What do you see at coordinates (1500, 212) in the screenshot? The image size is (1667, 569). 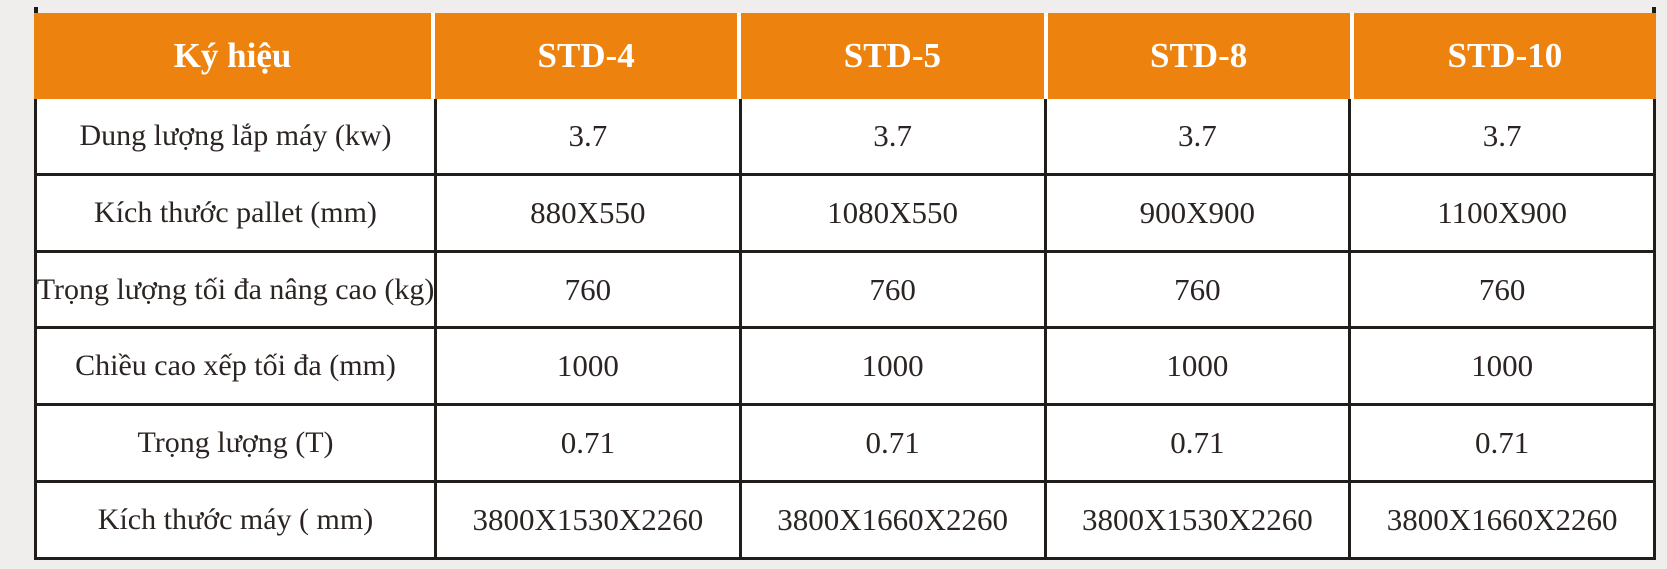 I see `cell-value: 1100X900` at bounding box center [1500, 212].